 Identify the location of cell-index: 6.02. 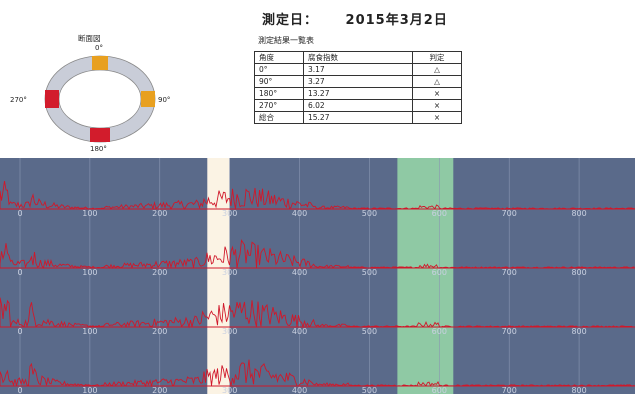
(358, 105).